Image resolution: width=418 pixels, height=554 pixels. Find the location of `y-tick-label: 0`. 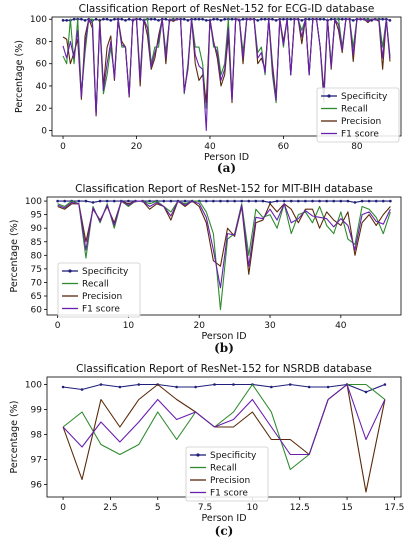

y-tick-label: 0 is located at coordinates (44, 131).